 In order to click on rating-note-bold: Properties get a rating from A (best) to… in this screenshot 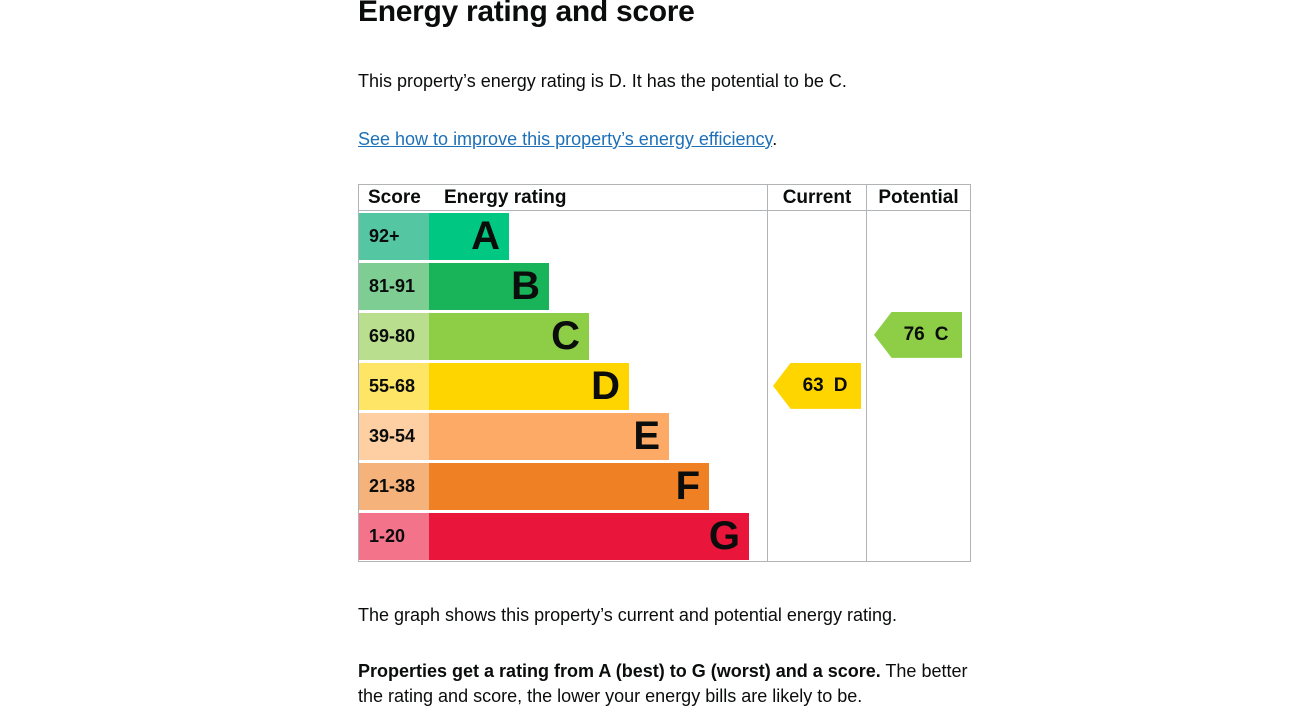, I will do `click(619, 671)`.